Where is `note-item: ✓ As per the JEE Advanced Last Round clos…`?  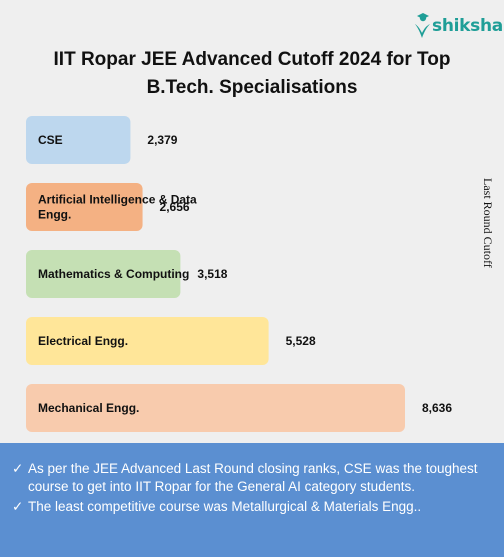 note-item: ✓ As per the JEE Advanced Last Round clos… is located at coordinates (250, 478).